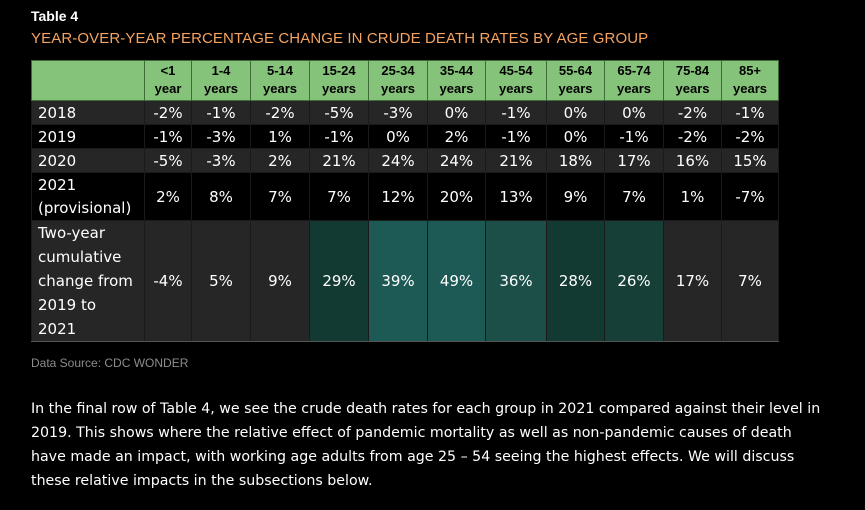 This screenshot has width=865, height=510. Describe the element at coordinates (750, 80) in the screenshot. I see `column-header: 85+ years` at that location.